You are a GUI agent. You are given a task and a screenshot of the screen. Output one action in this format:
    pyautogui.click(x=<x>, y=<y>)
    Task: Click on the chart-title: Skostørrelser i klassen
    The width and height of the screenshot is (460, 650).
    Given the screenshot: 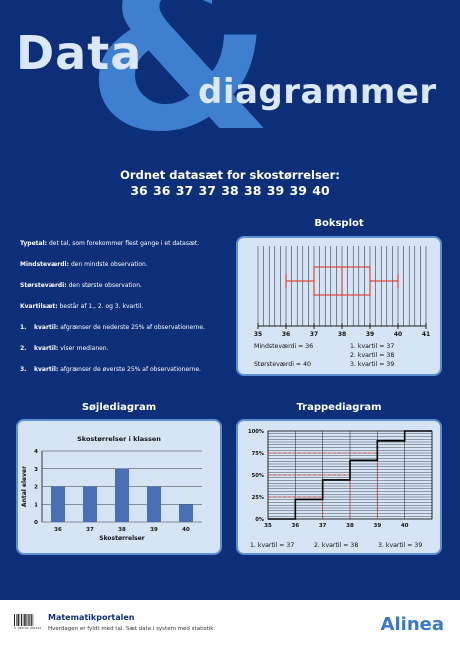 What is the action you would take?
    pyautogui.click(x=119, y=439)
    